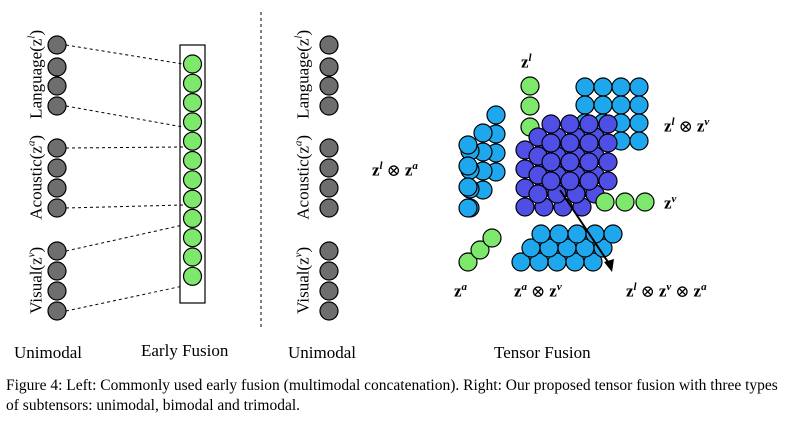 The width and height of the screenshot is (799, 423). Describe the element at coordinates (526, 62) in the screenshot. I see `zl-label: zl` at that location.